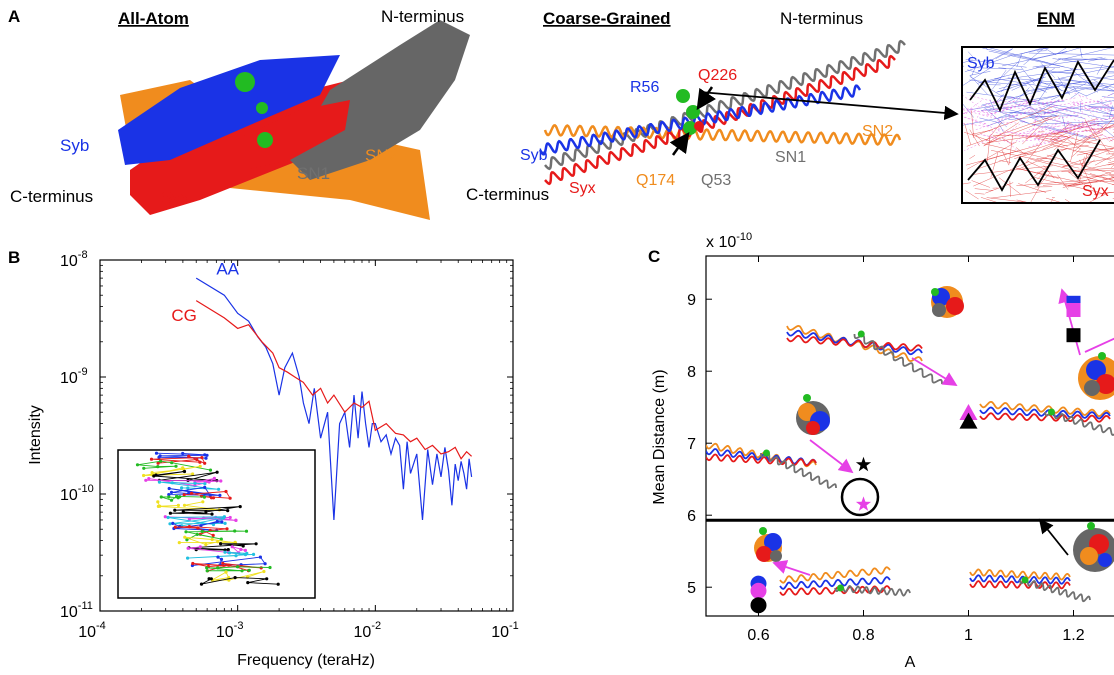 The height and width of the screenshot is (675, 1114). Describe the element at coordinates (1041, 86) in the screenshot. I see `enm-backbone` at that location.